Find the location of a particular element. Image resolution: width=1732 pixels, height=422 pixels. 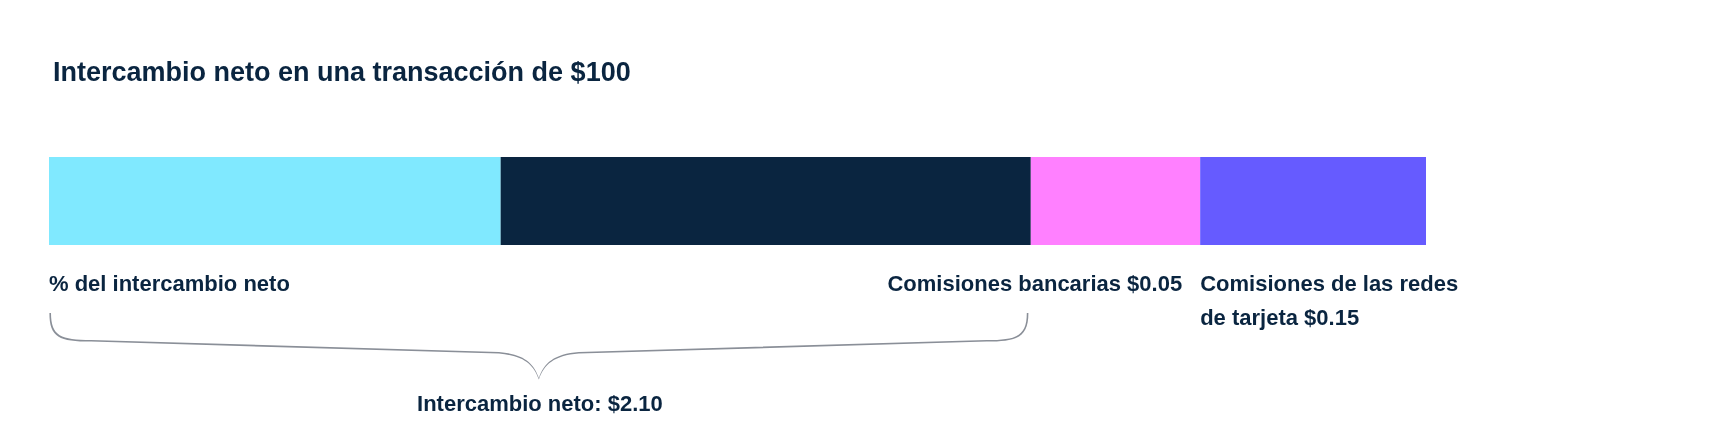

chart-title: Intercambio neto en una transacción de $100 is located at coordinates (342, 71).